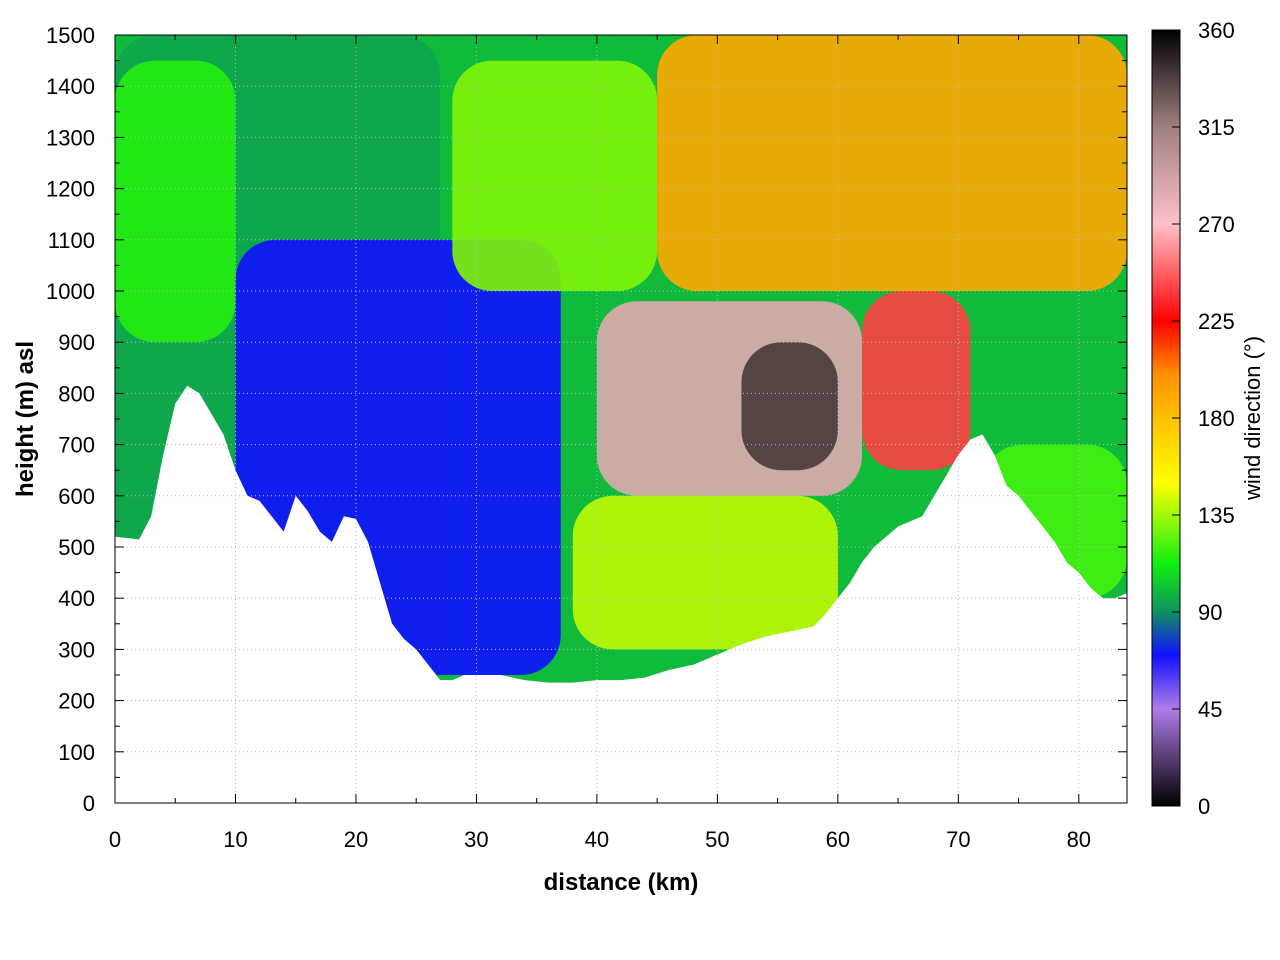 The height and width of the screenshot is (960, 1280). Describe the element at coordinates (76, 598) in the screenshot. I see `y-tick-label: 400` at that location.